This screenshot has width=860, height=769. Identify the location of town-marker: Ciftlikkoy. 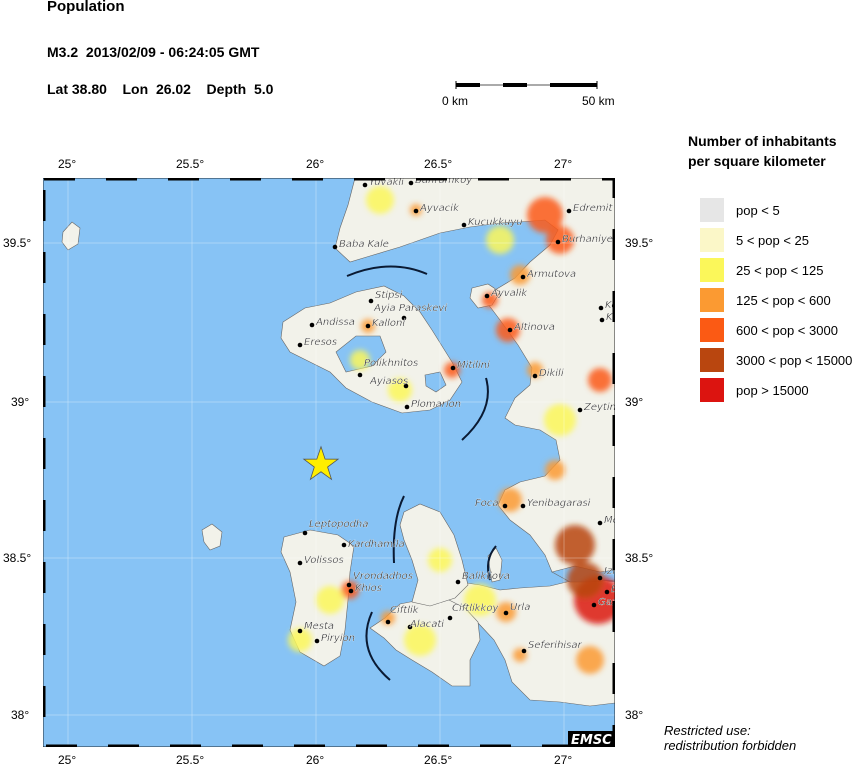
(473, 612).